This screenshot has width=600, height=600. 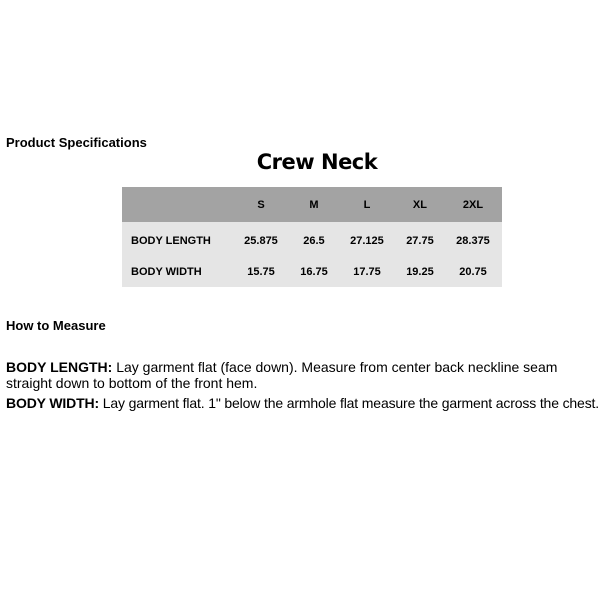 I want to click on column-header: 2XL, so click(x=472, y=204).